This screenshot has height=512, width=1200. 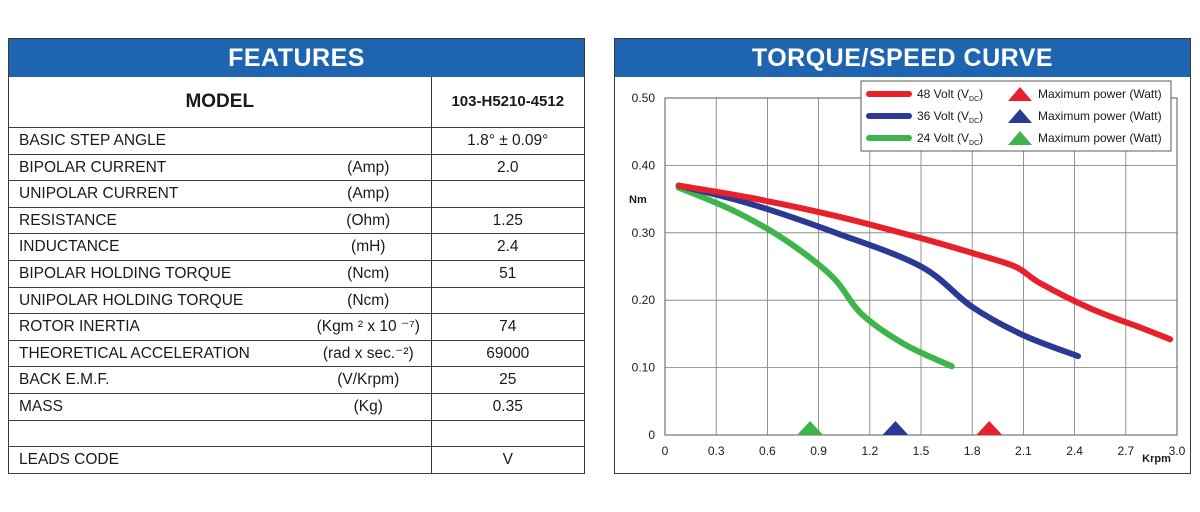 I want to click on spec-row, so click(x=297, y=433).